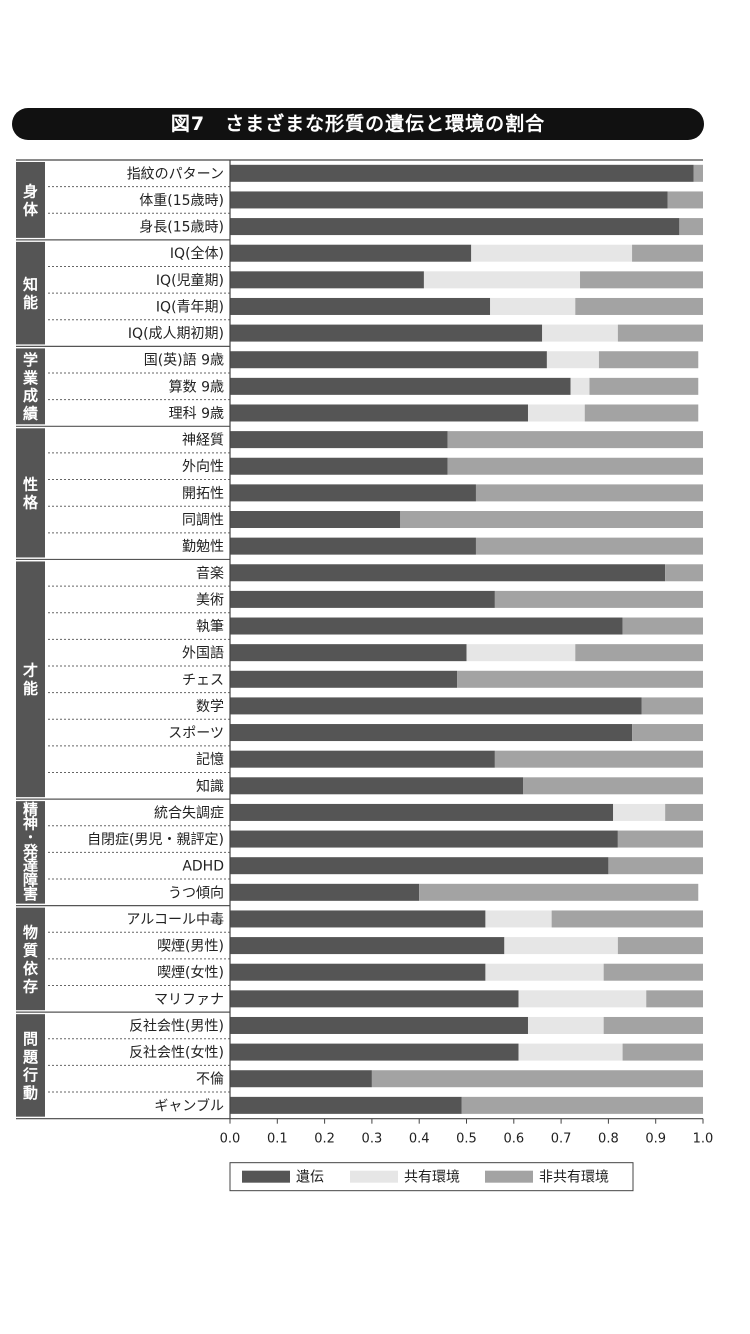 This screenshot has height=1334, width=750. I want to click on row-label: 開拓性, so click(203, 494).